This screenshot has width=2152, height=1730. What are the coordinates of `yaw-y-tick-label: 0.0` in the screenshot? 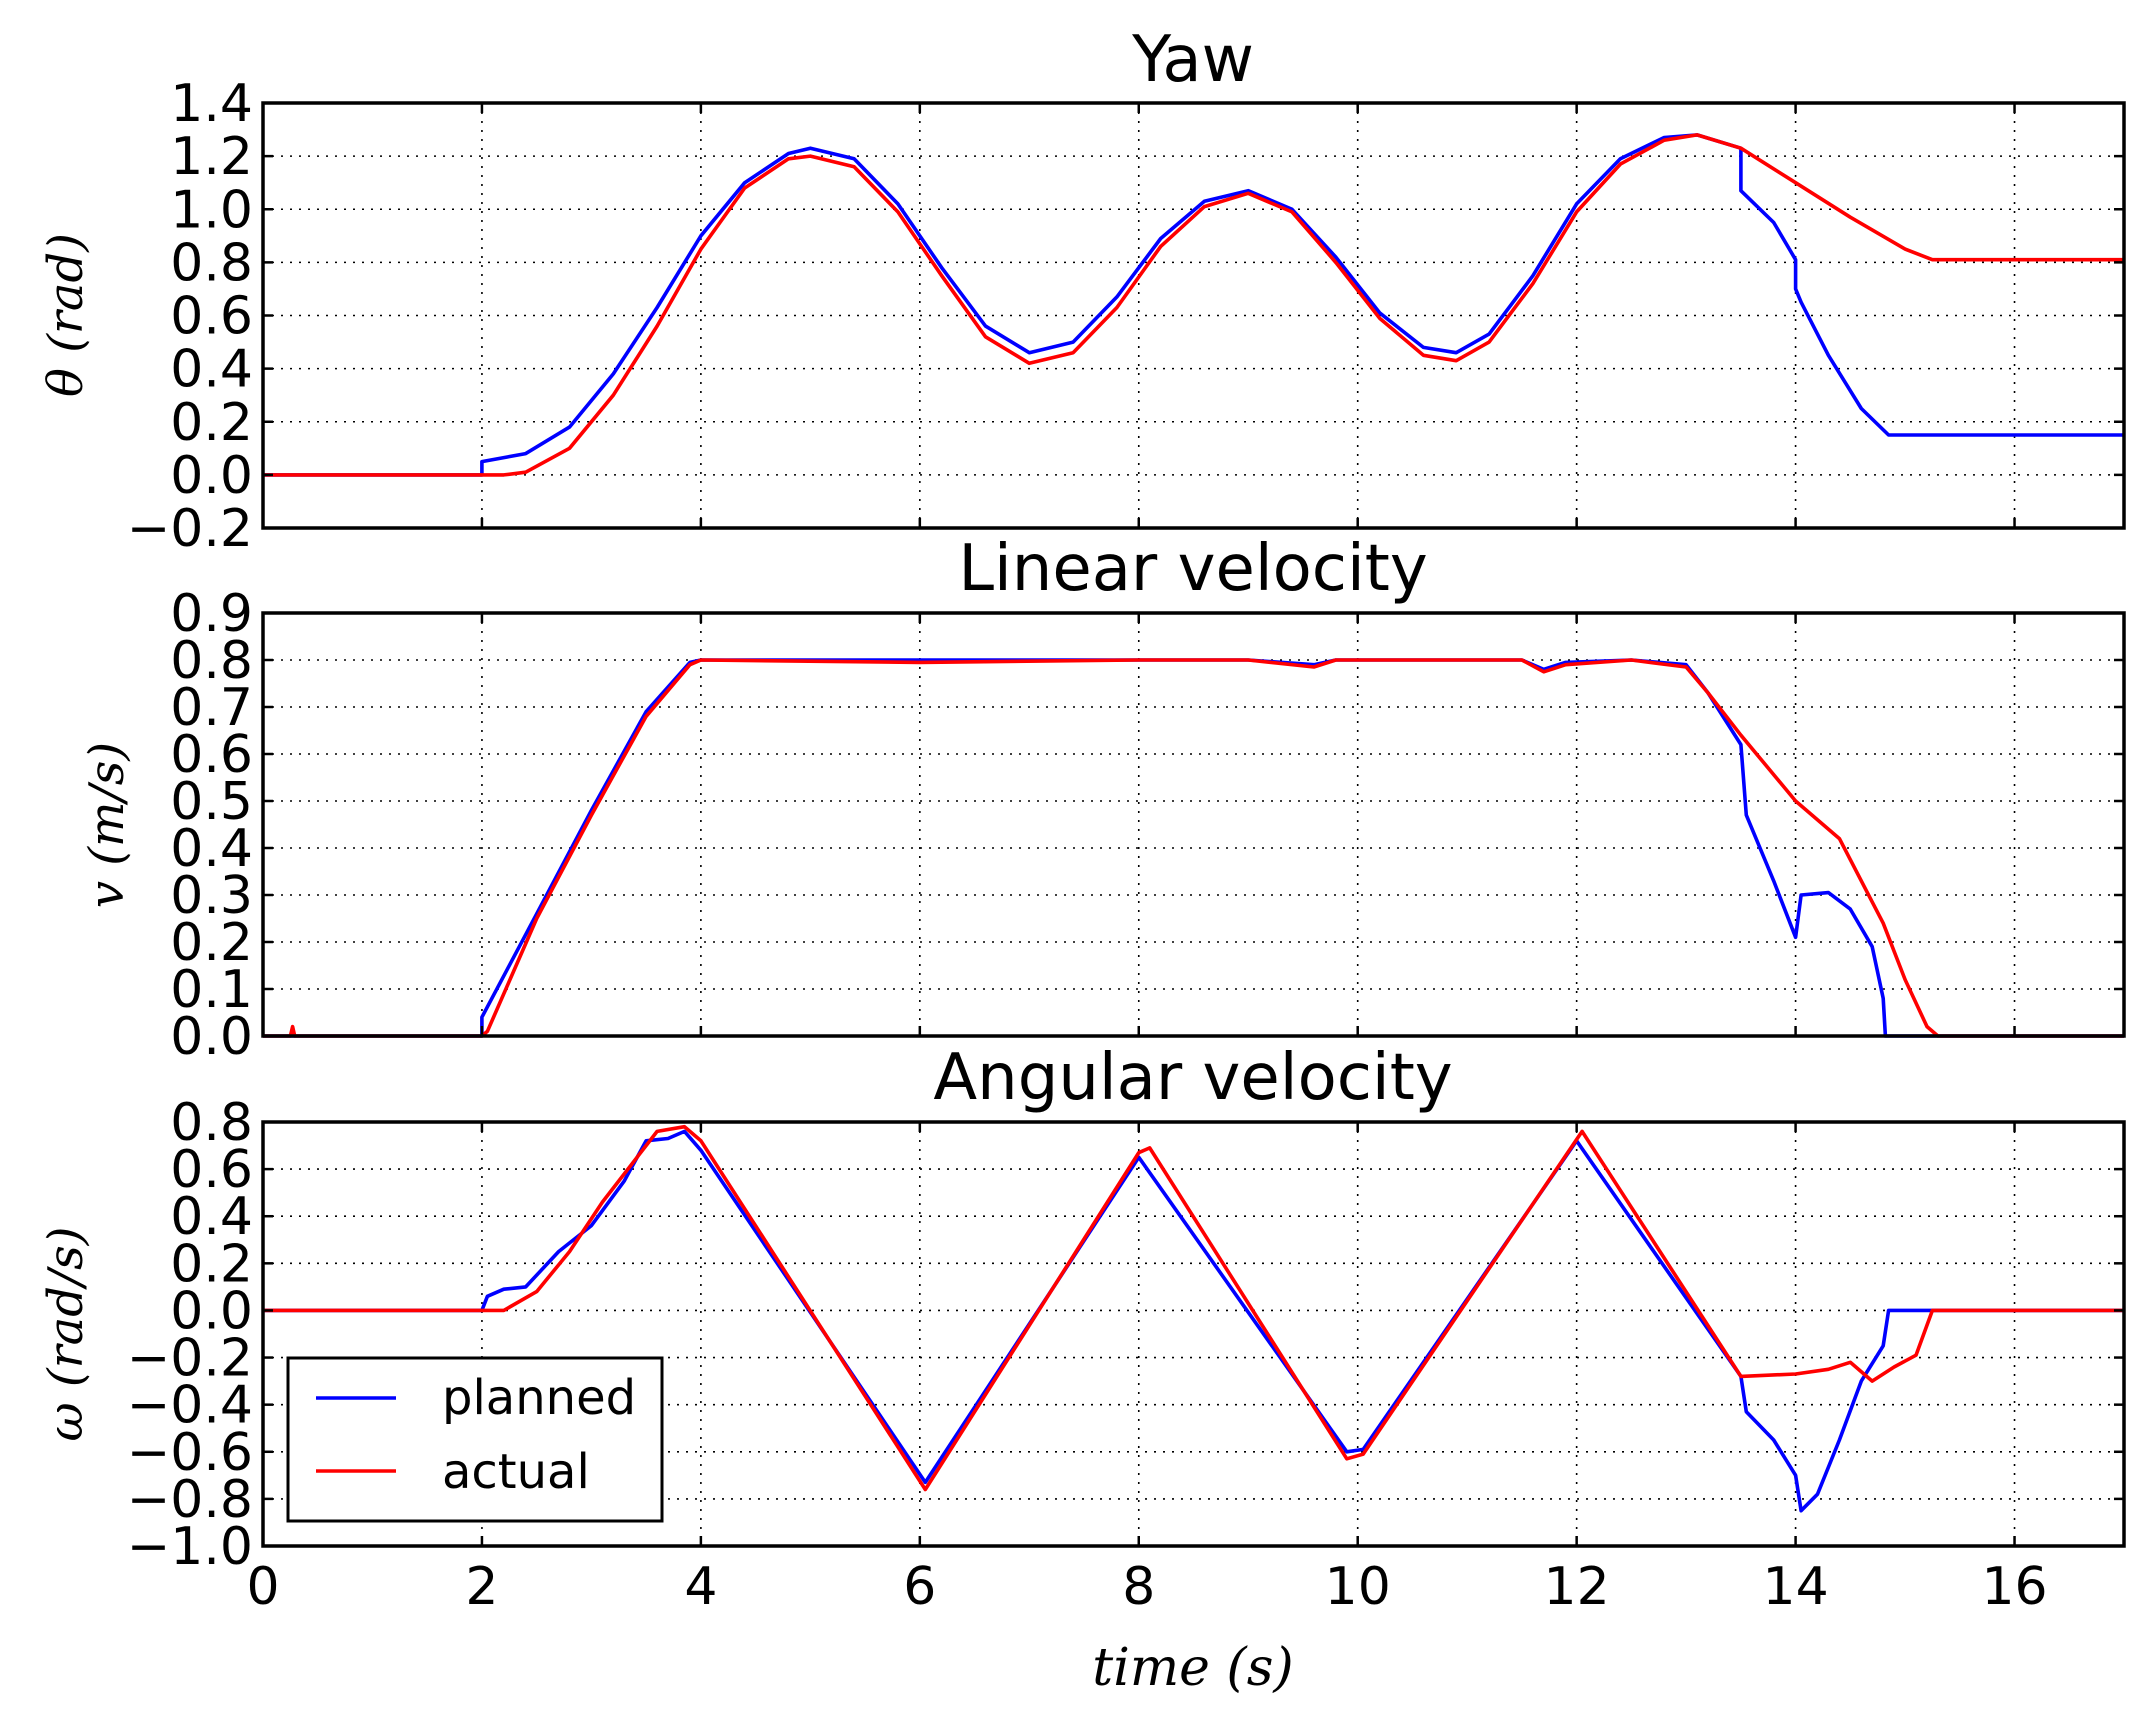 It's located at (211, 476).